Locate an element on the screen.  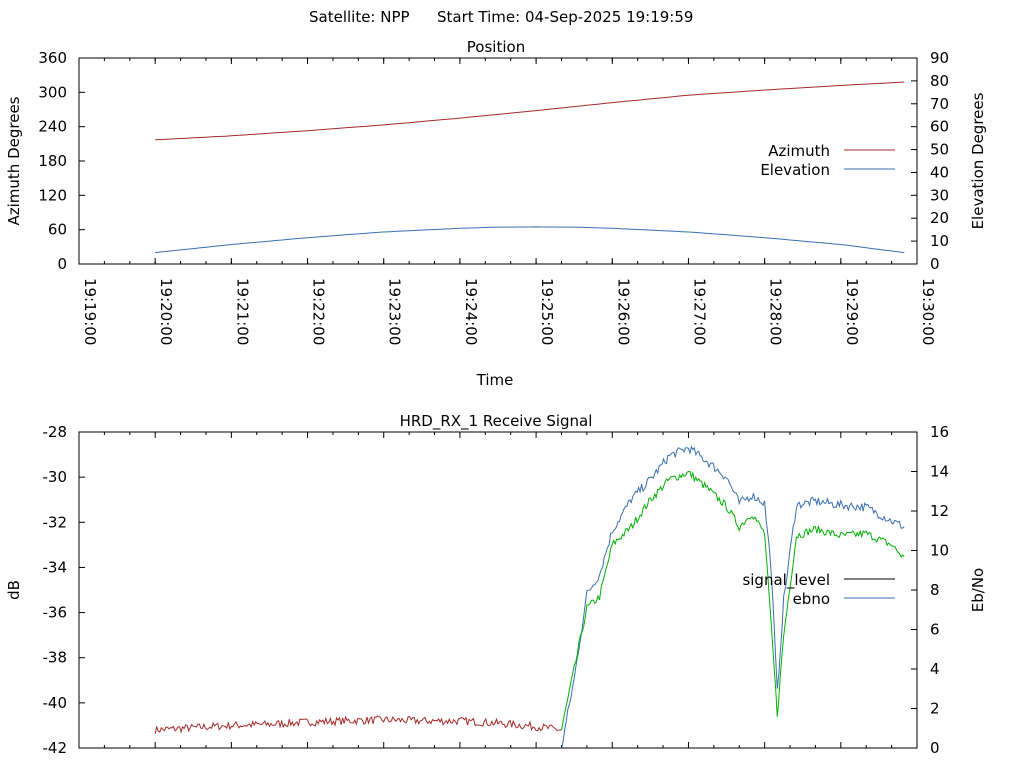
signal-y-right-tick-label: 0 is located at coordinates (935, 748).